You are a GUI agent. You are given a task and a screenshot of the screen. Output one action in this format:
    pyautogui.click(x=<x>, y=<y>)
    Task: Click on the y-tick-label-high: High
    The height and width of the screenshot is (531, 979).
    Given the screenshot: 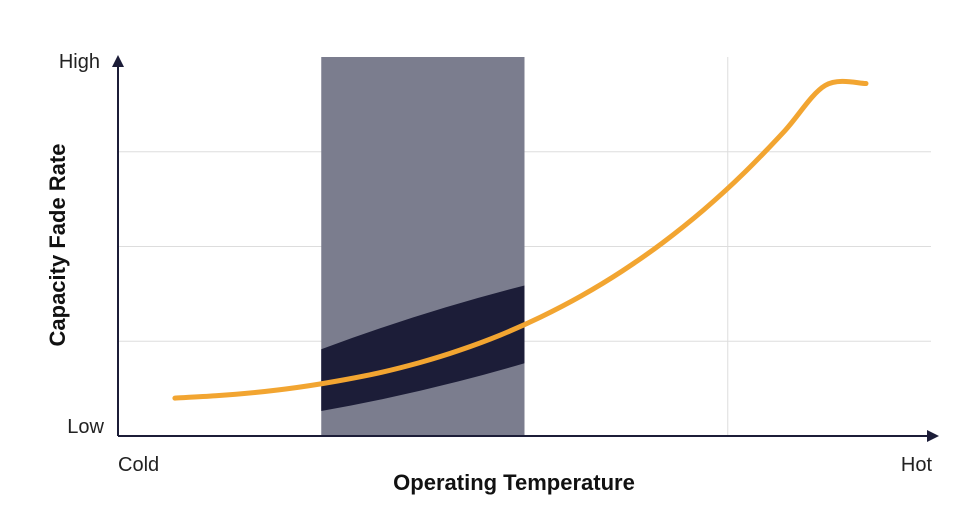 What is the action you would take?
    pyautogui.click(x=79, y=62)
    